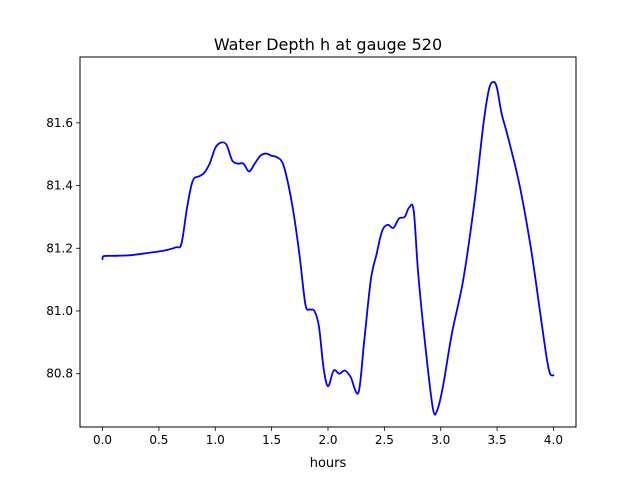  What do you see at coordinates (497, 440) in the screenshot?
I see `x-tick-label: 3.5` at bounding box center [497, 440].